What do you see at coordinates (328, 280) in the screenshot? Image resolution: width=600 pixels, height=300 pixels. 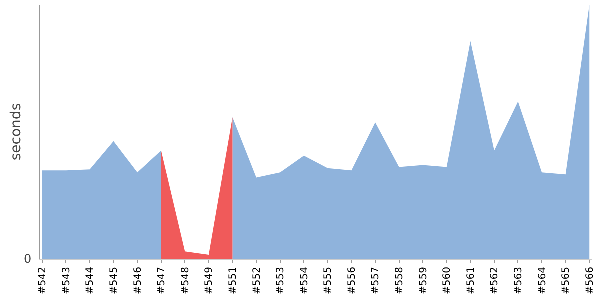 I see `x-tick-label: #555` at bounding box center [328, 280].